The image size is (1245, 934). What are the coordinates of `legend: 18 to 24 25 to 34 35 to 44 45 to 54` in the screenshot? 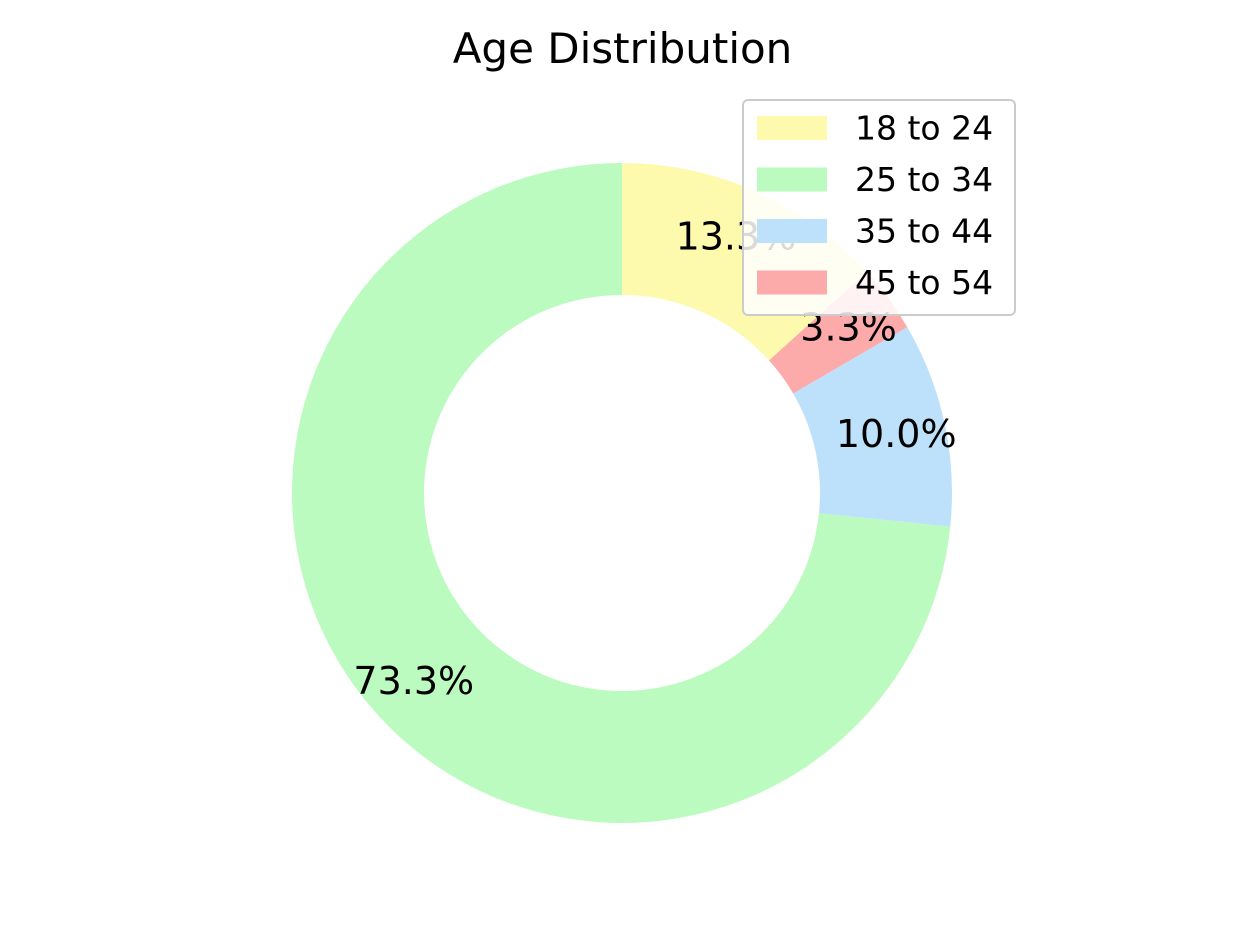 It's located at (879, 207).